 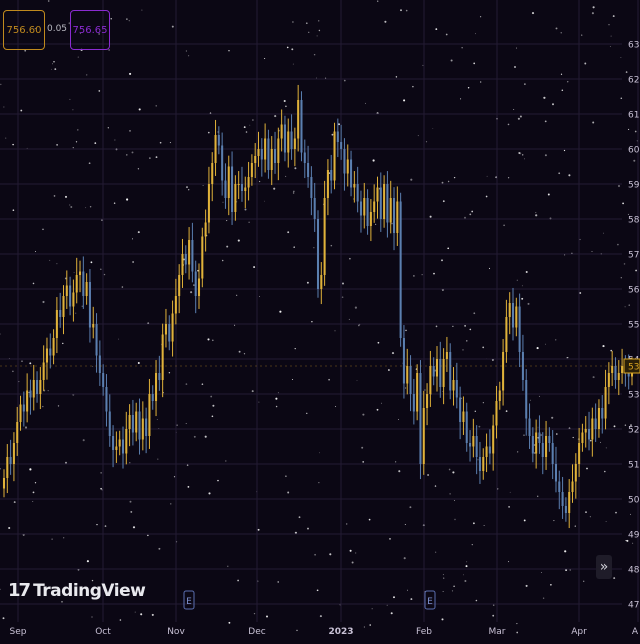 I want to click on bid-price-box: 756.60, so click(x=24, y=30).